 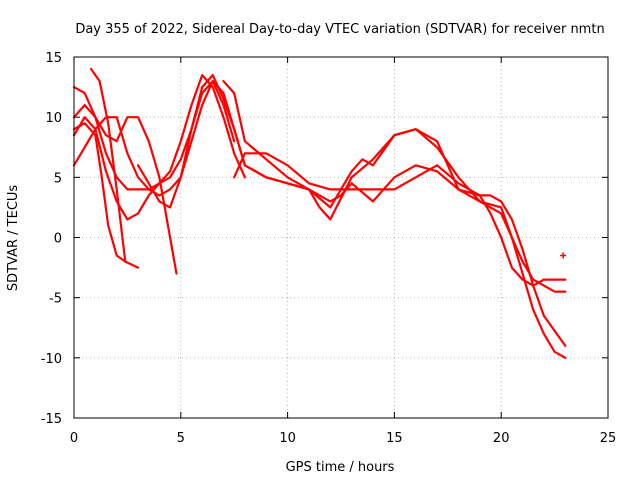 I want to click on x-tick-label: 5, so click(x=181, y=438).